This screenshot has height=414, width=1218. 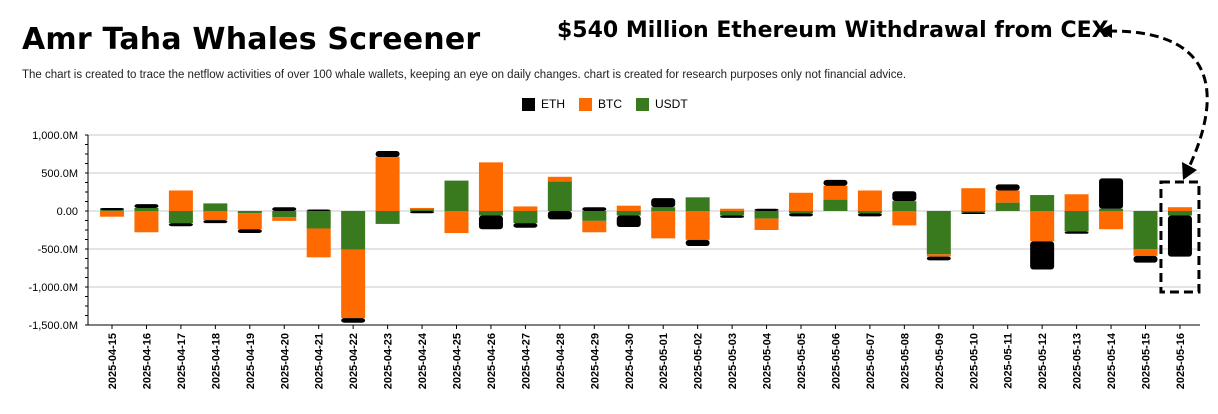 I want to click on legend-item-eth: ETH, so click(x=543, y=104).